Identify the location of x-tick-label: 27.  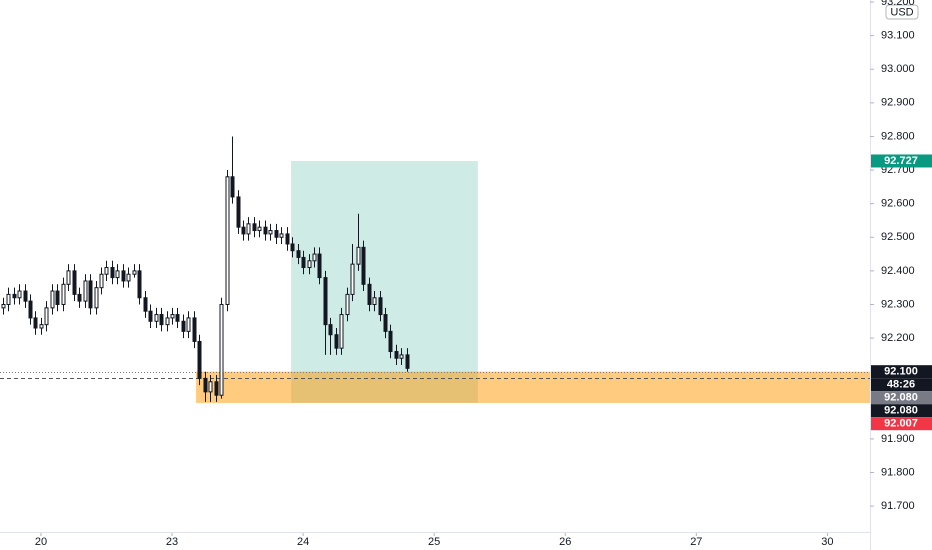
(696, 542).